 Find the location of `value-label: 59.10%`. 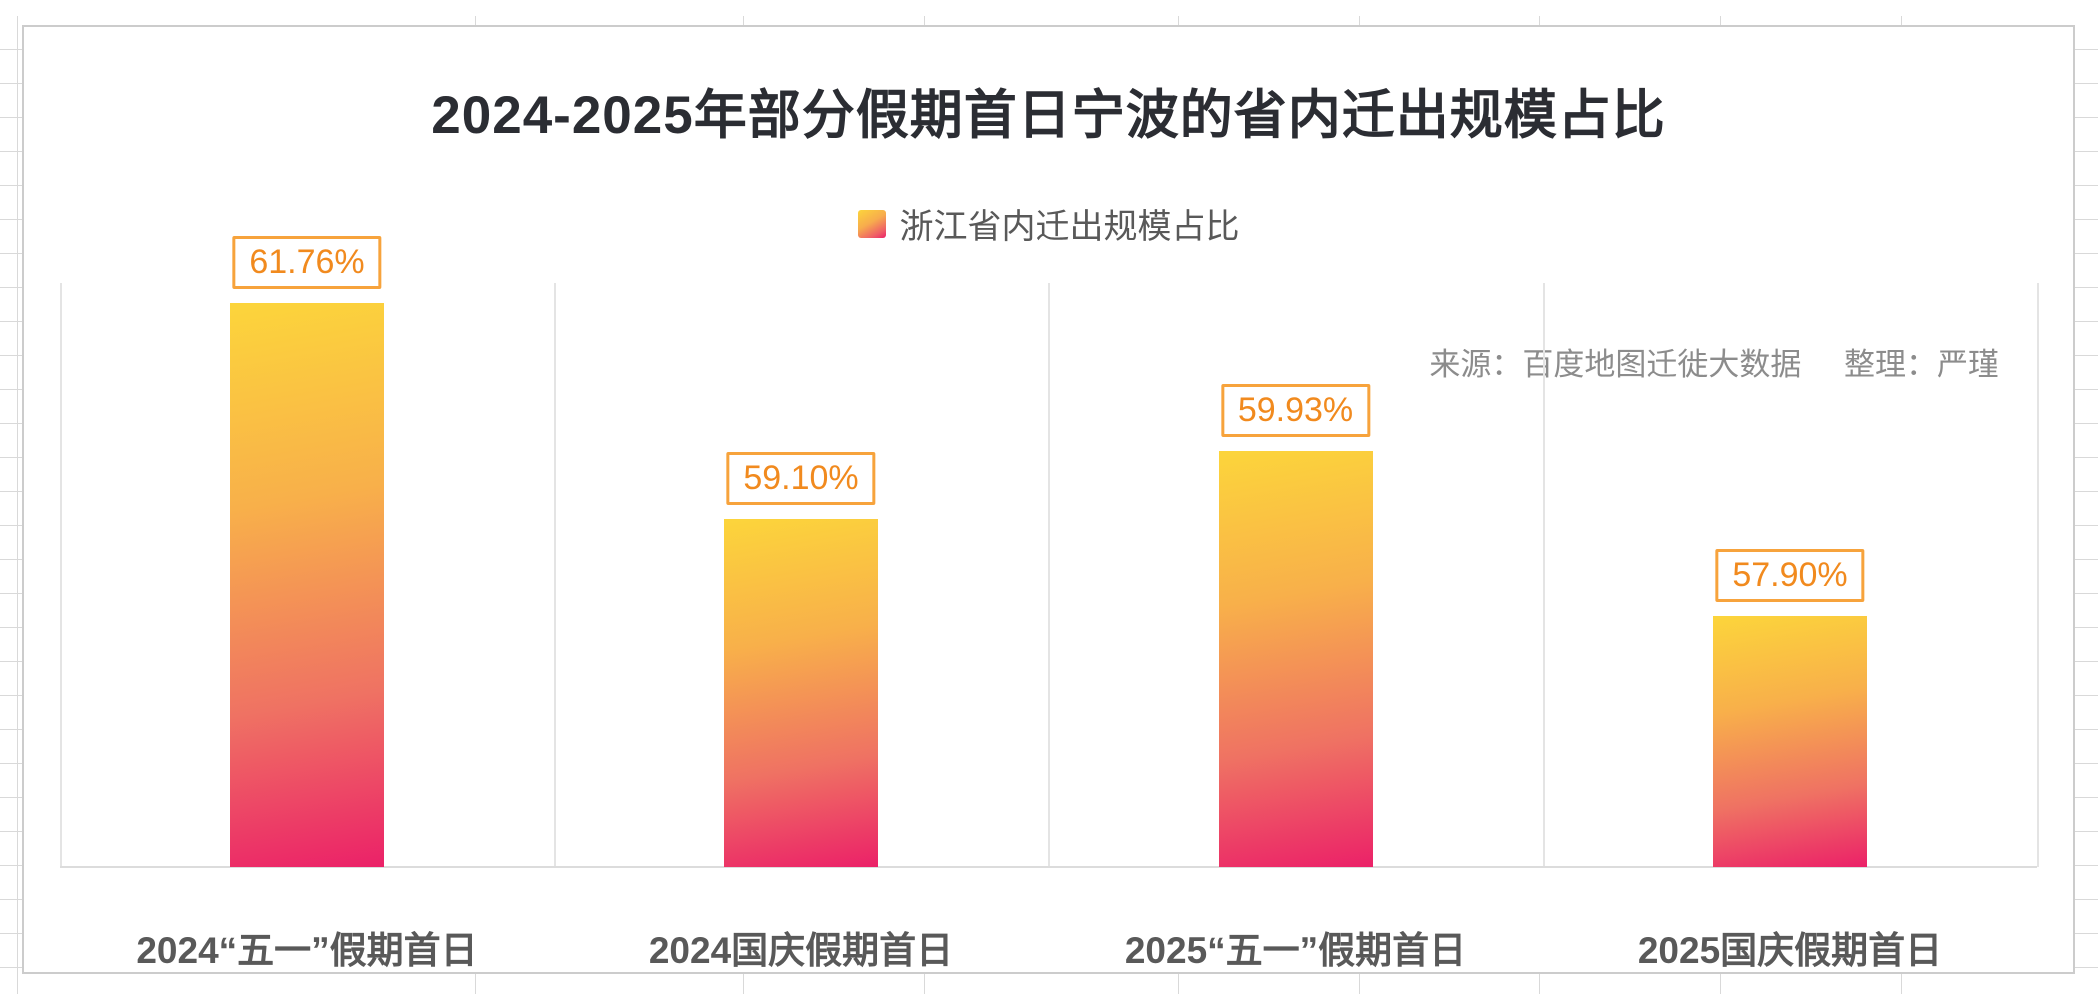

value-label: 59.10% is located at coordinates (801, 478).